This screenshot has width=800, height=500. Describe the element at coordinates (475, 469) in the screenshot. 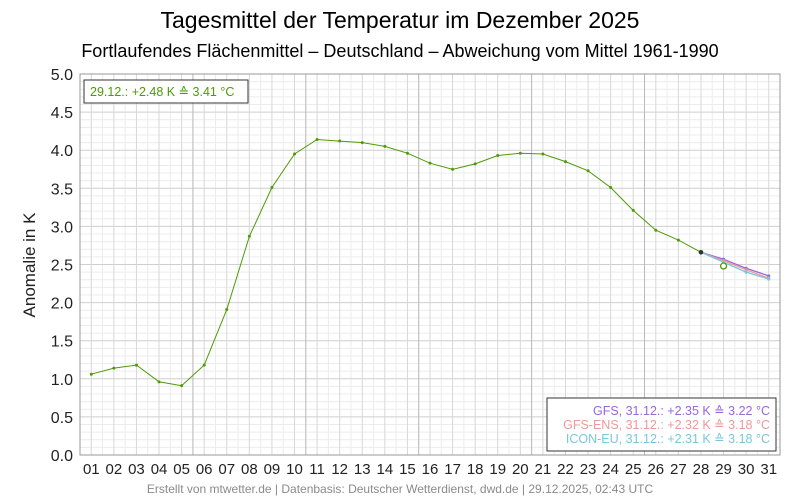

I see `x-tick-label: 18` at that location.